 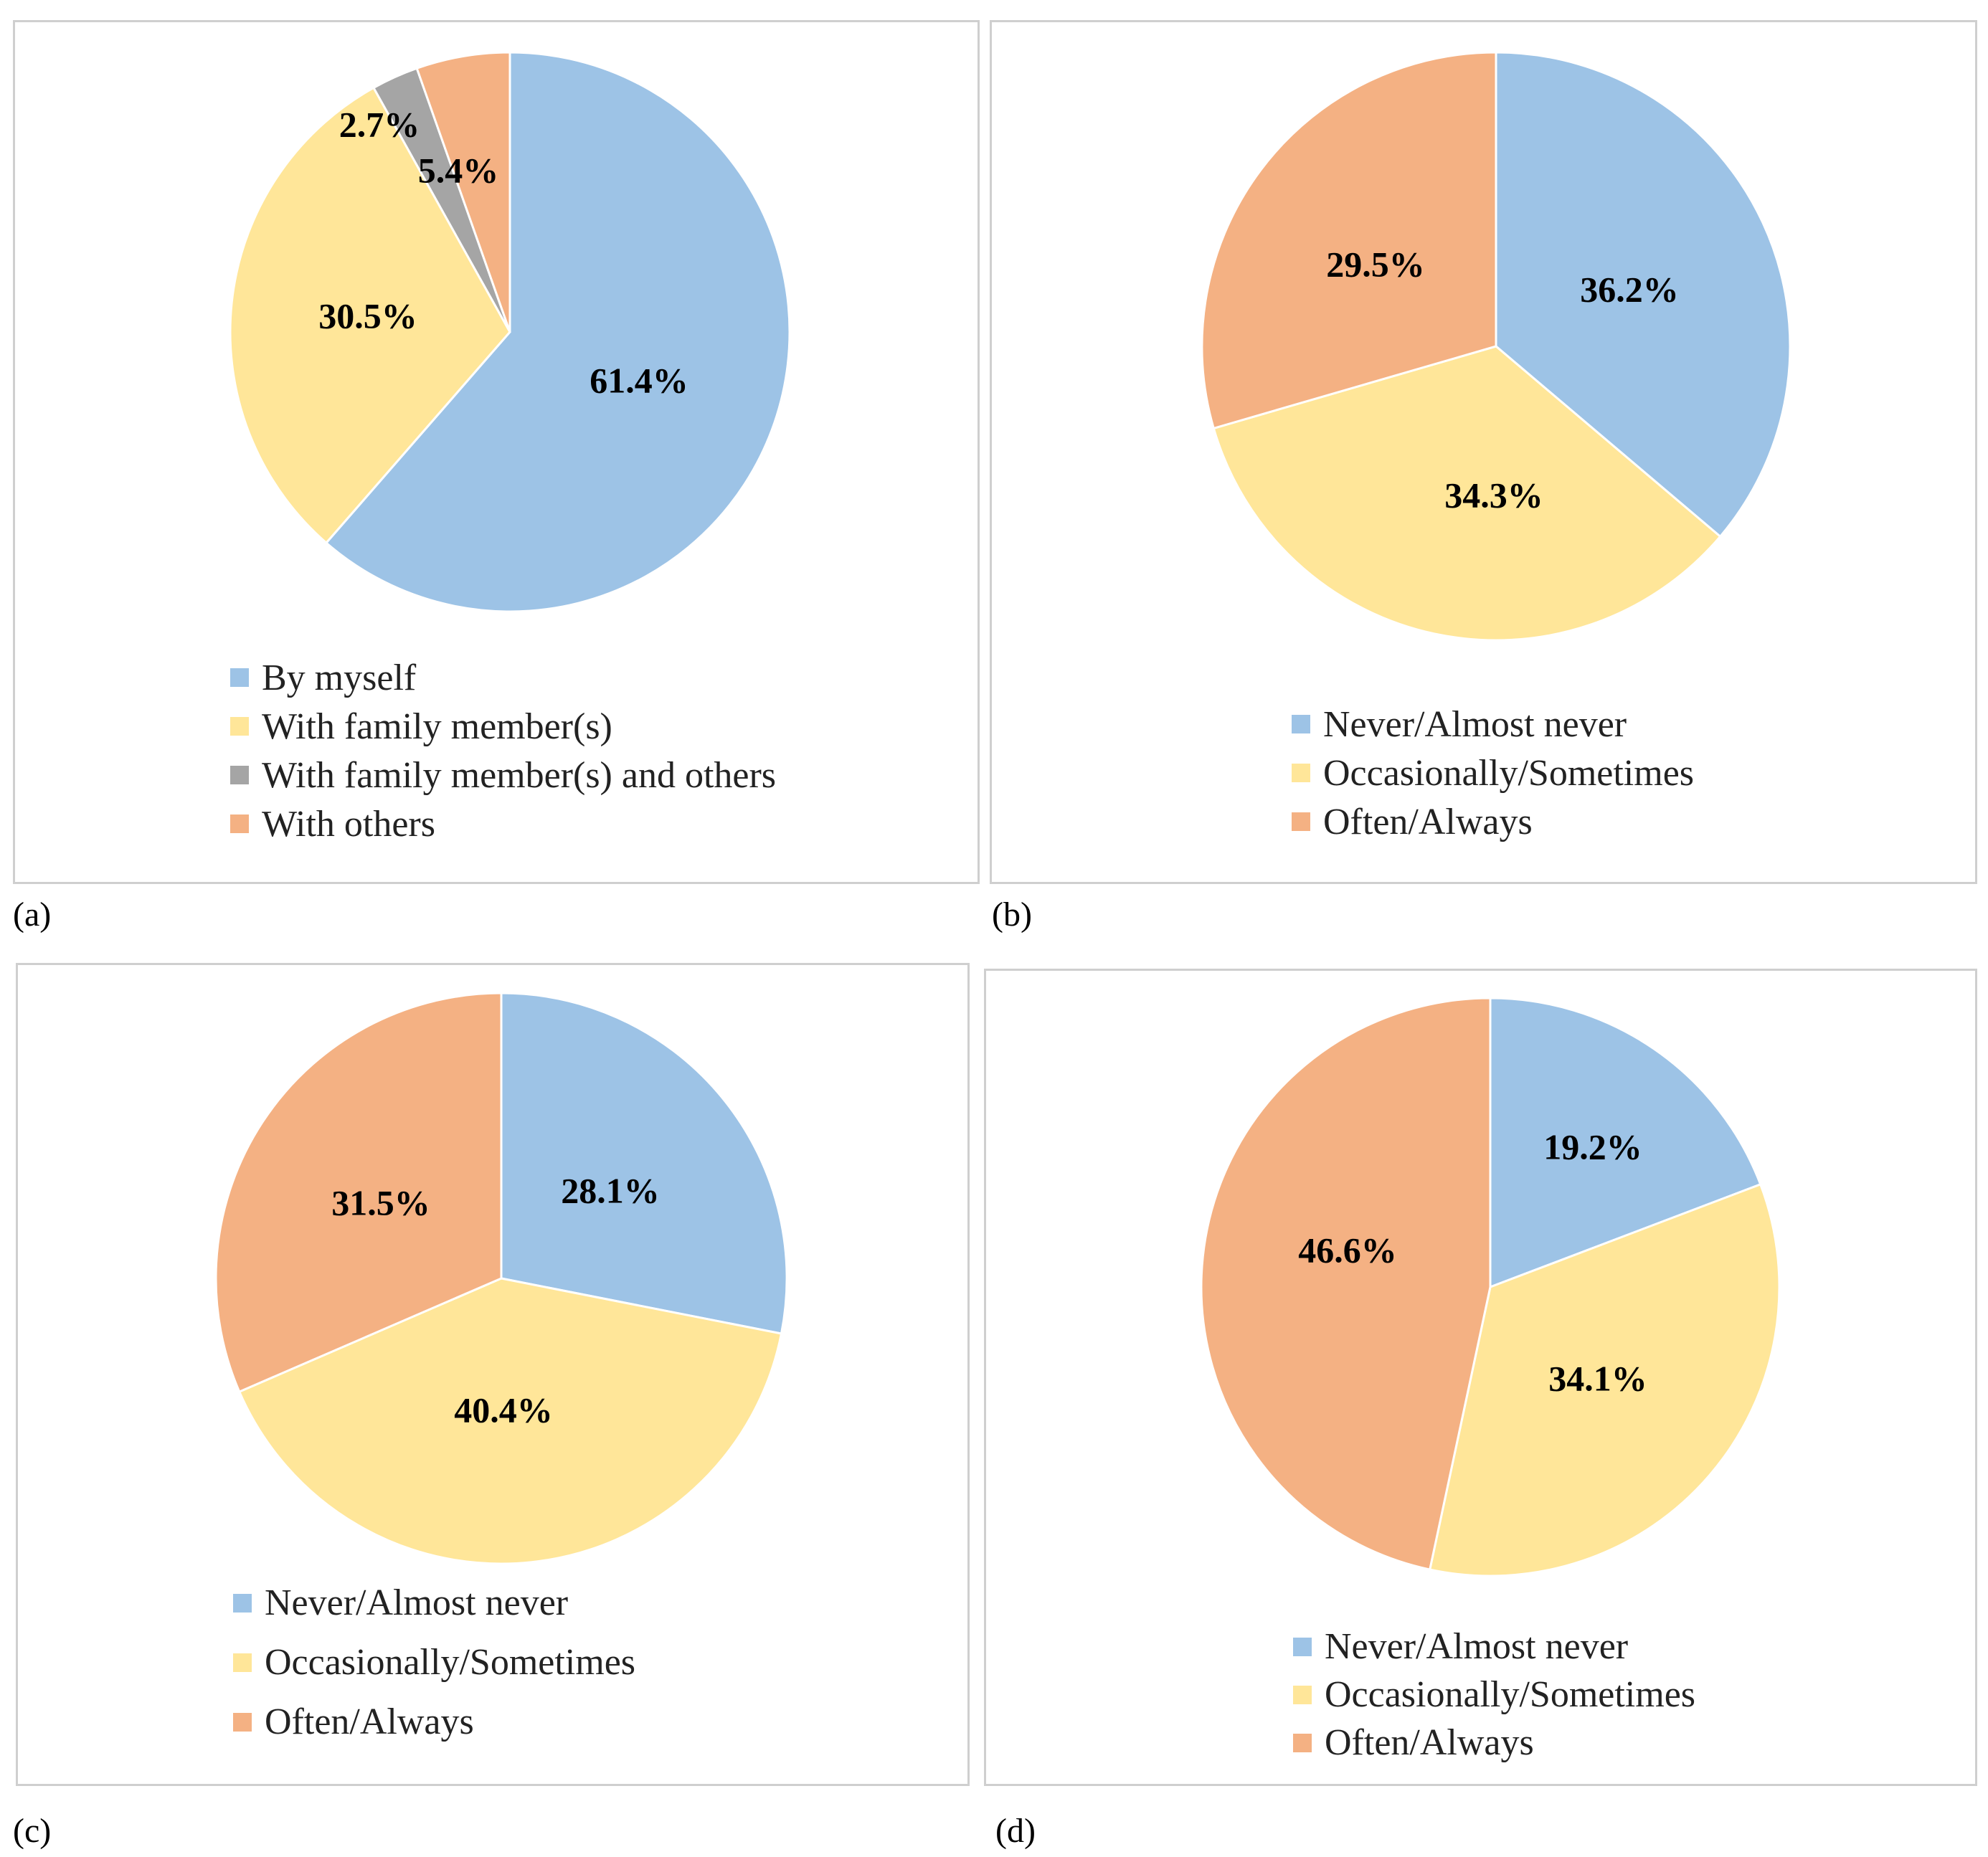 I want to click on legend-label: By myself, so click(x=339, y=677).